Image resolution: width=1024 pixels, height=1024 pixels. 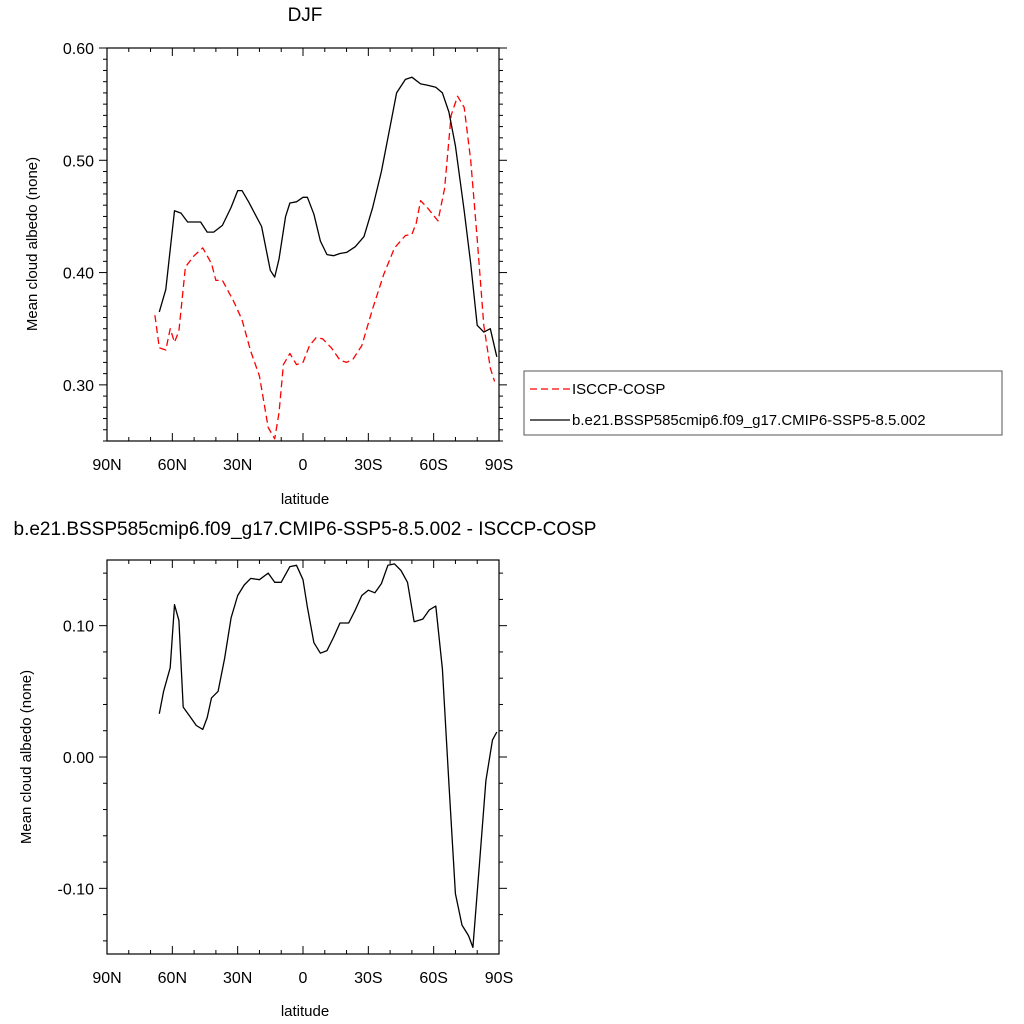 I want to click on top-panel-y-axis-label: Mean cloud albedo (none), so click(x=32, y=244).